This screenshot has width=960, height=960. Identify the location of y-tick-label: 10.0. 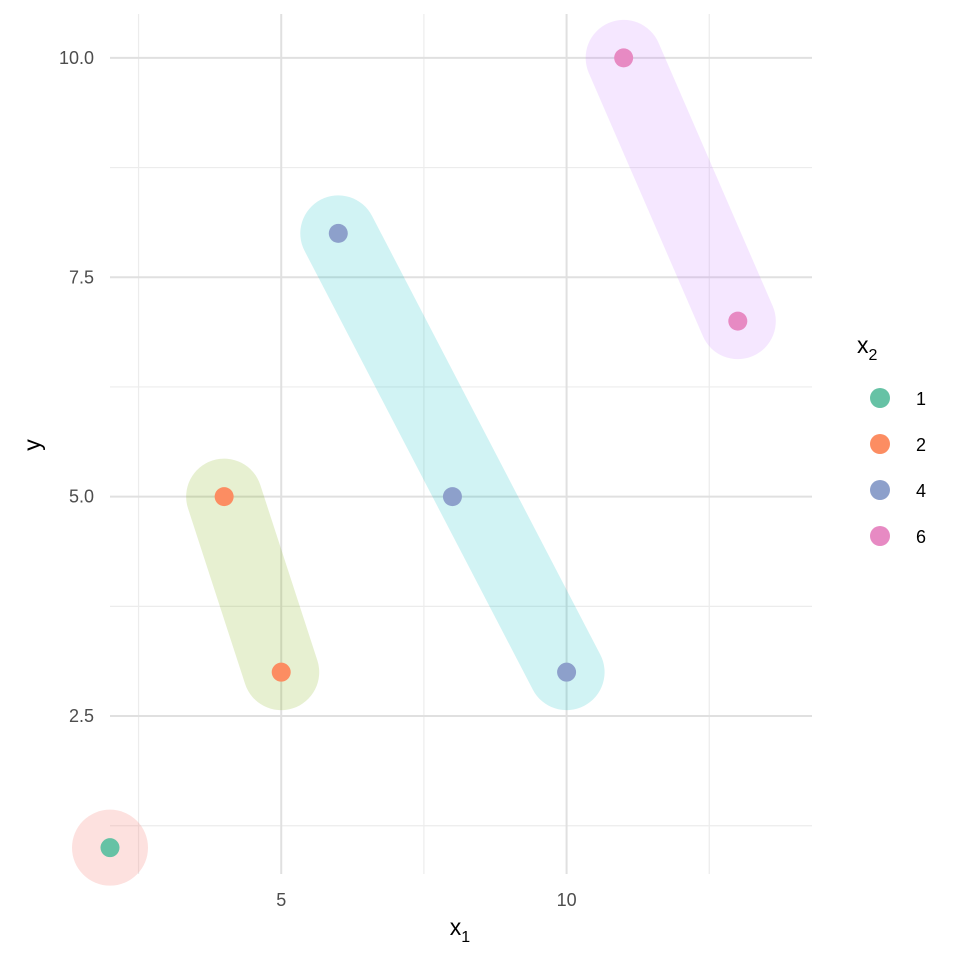
(76, 58).